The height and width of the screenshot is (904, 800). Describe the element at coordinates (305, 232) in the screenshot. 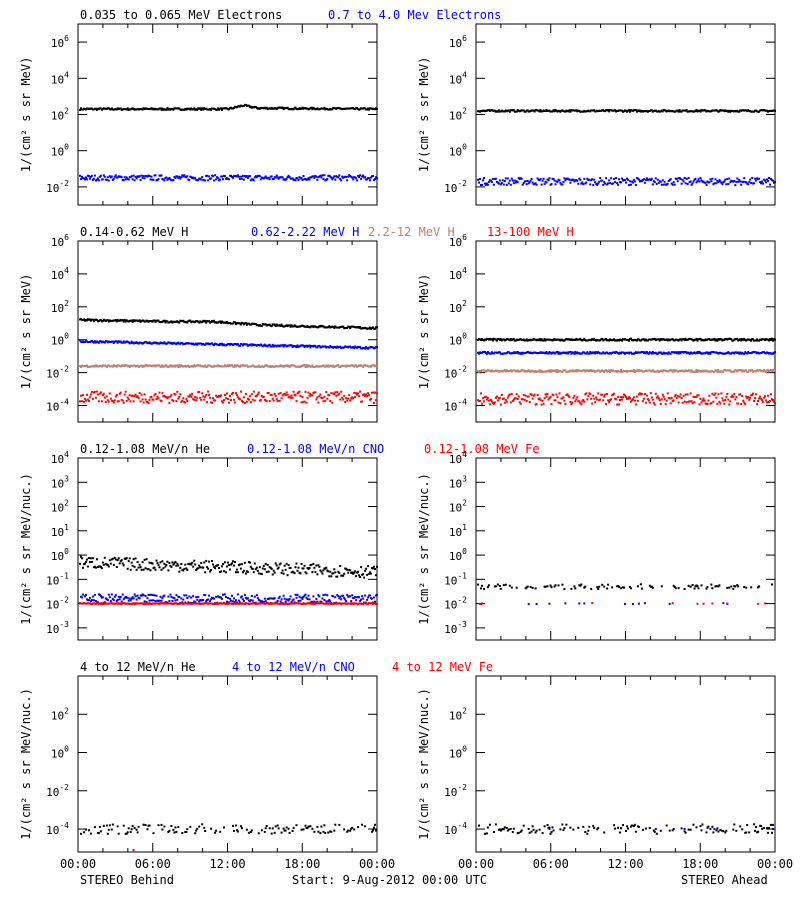

I see `legend-label: 0.62-2.22 MeV H` at that location.